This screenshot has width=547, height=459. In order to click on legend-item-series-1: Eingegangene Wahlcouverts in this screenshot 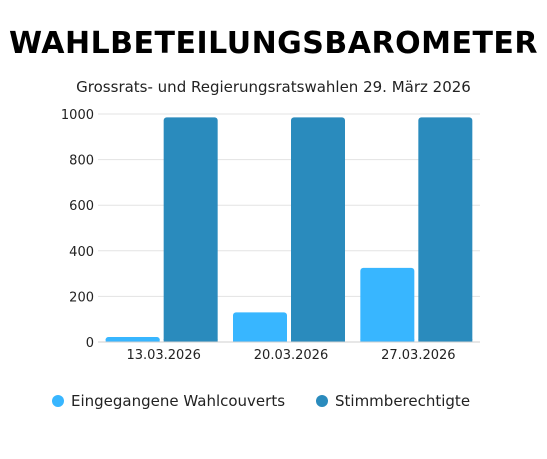, I will do `click(168, 401)`.